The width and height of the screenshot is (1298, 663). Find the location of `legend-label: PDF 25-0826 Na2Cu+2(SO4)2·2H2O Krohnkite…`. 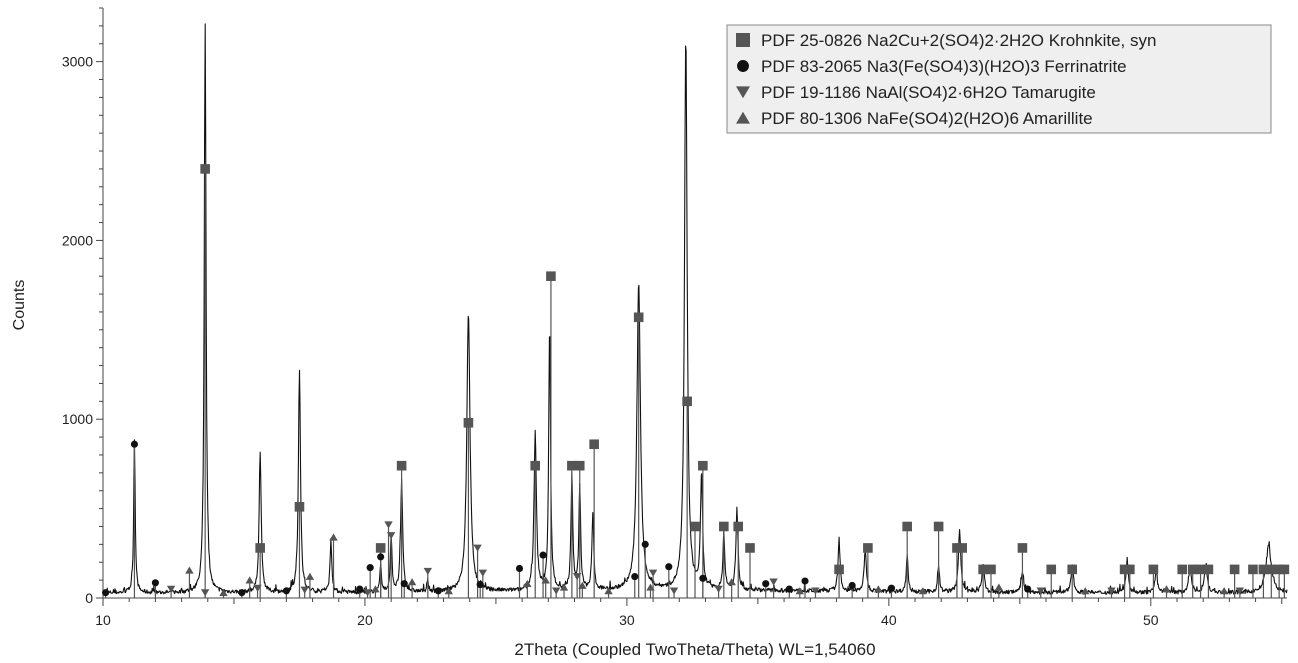

legend-label: PDF 25-0826 Na2Cu+2(SO4)2·2H2O Krohnkite… is located at coordinates (958, 40).